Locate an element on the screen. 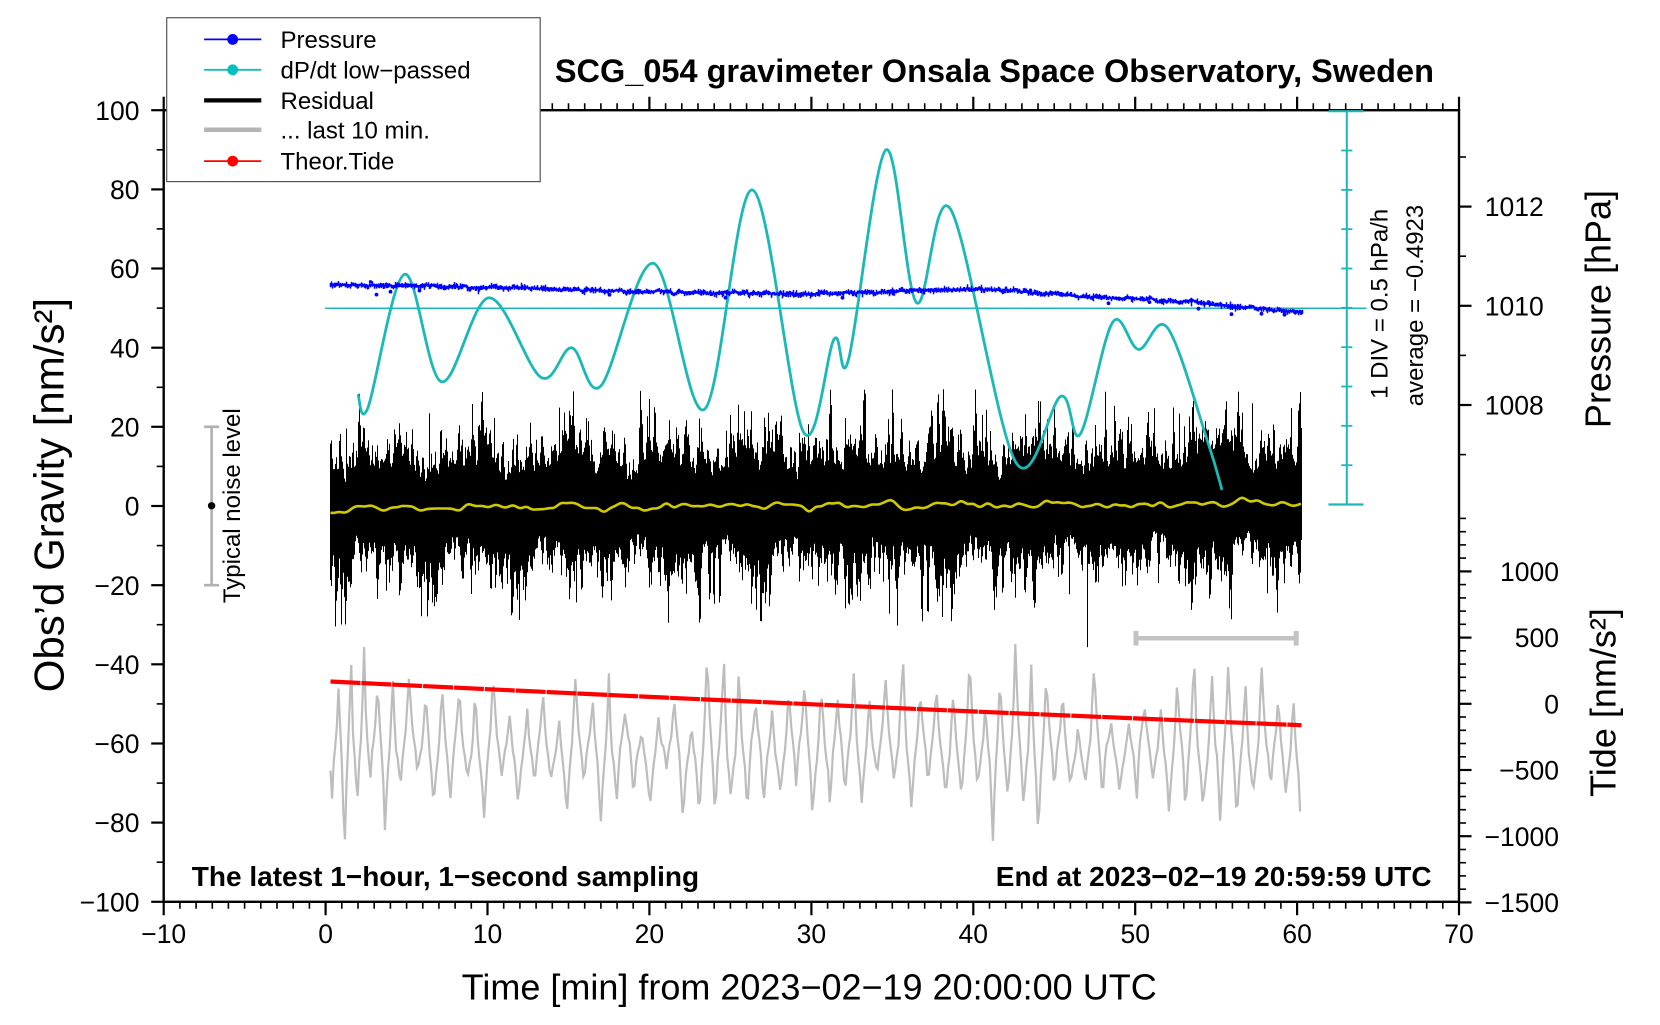 The height and width of the screenshot is (1025, 1660). svg-text: ... last 10 min. is located at coordinates (355, 130).